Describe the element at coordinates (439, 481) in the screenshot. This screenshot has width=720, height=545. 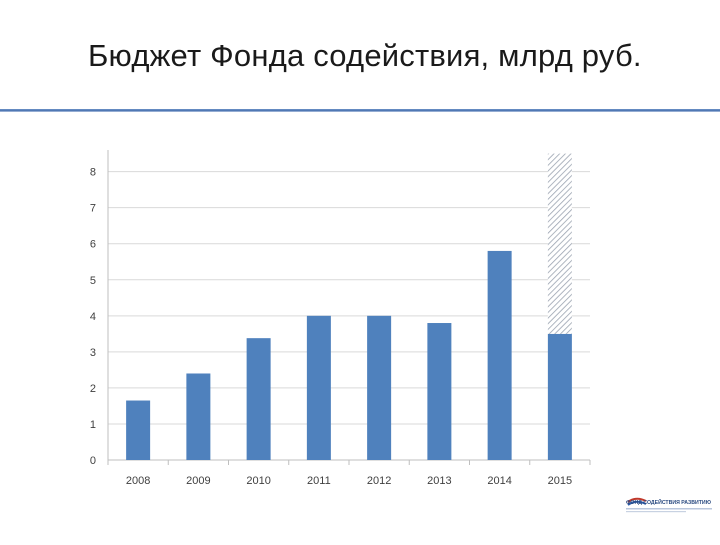
I see `x-tick-label: 2013` at that location.